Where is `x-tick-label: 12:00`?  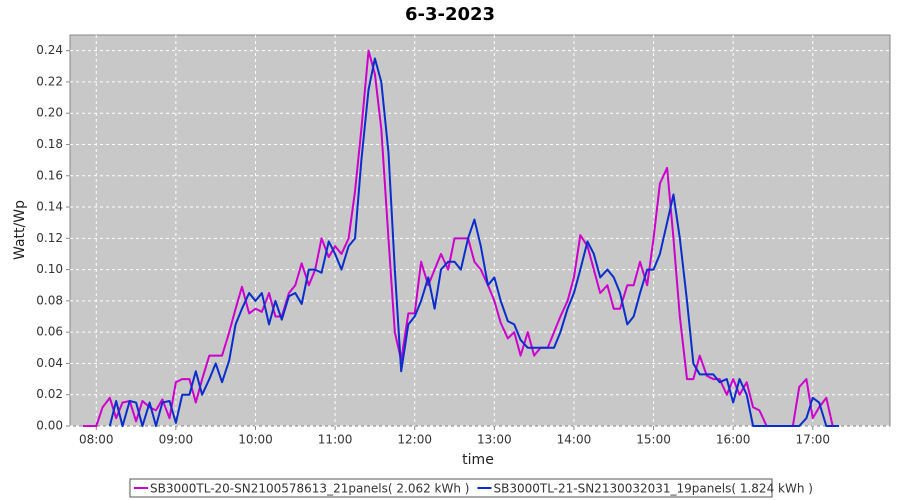 x-tick-label: 12:00 is located at coordinates (414, 440).